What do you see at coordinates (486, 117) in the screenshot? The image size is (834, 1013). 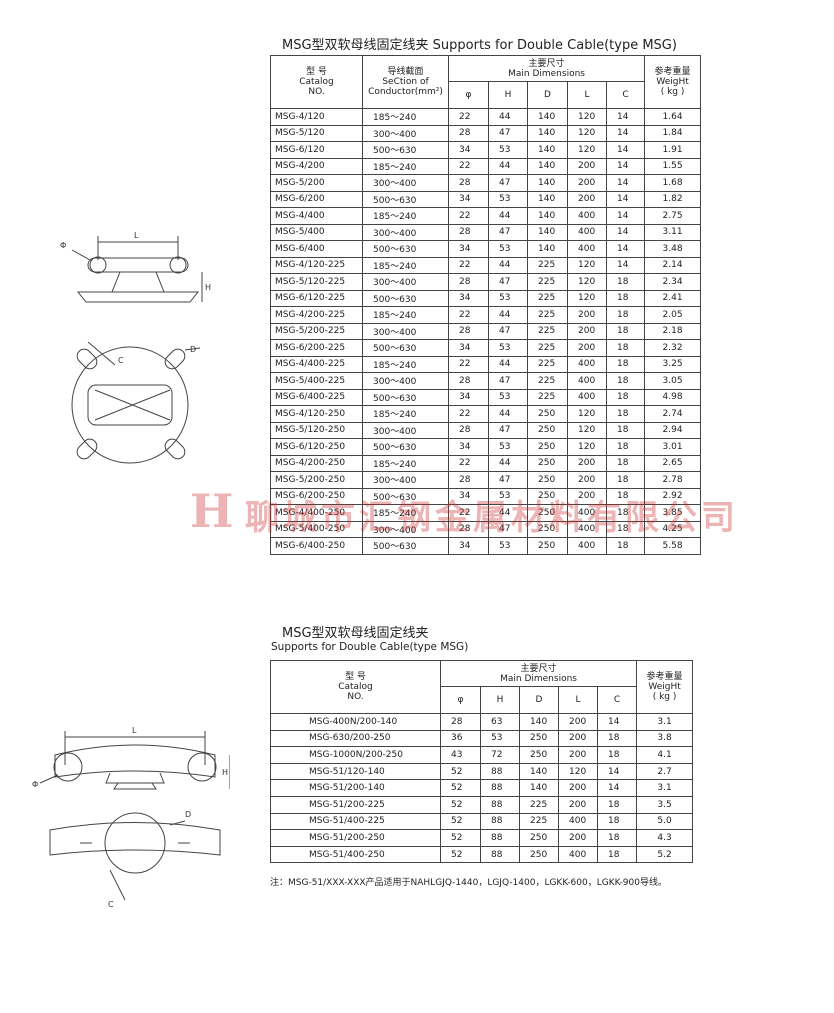 I see `row: MSG-4/120 185～240 22 44 140 120 14 1.64` at bounding box center [486, 117].